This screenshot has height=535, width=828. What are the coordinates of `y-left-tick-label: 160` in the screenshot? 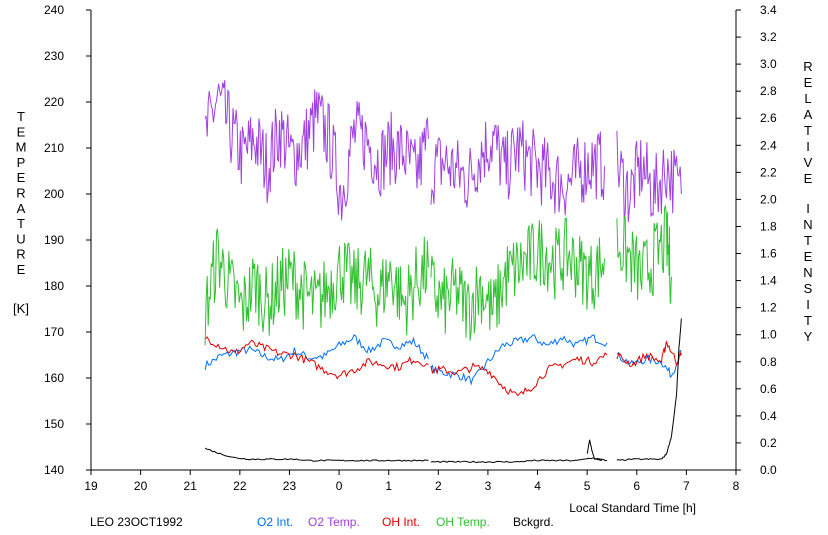 It's located at (54, 378).